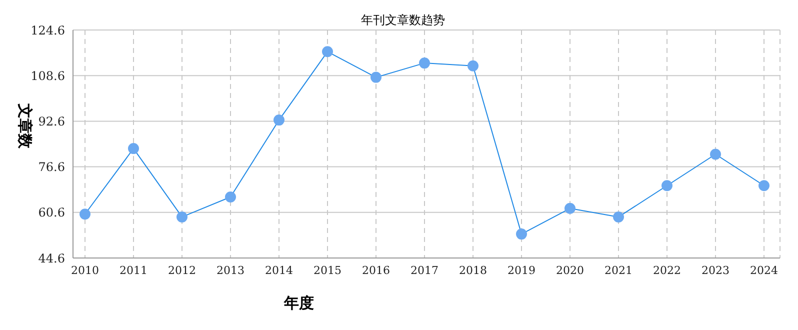 The image size is (798, 330). I want to click on y-tick-label: 44.6, so click(51, 258).